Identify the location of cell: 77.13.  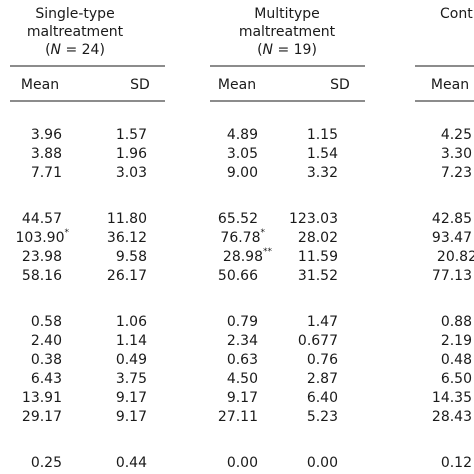
(452, 276).